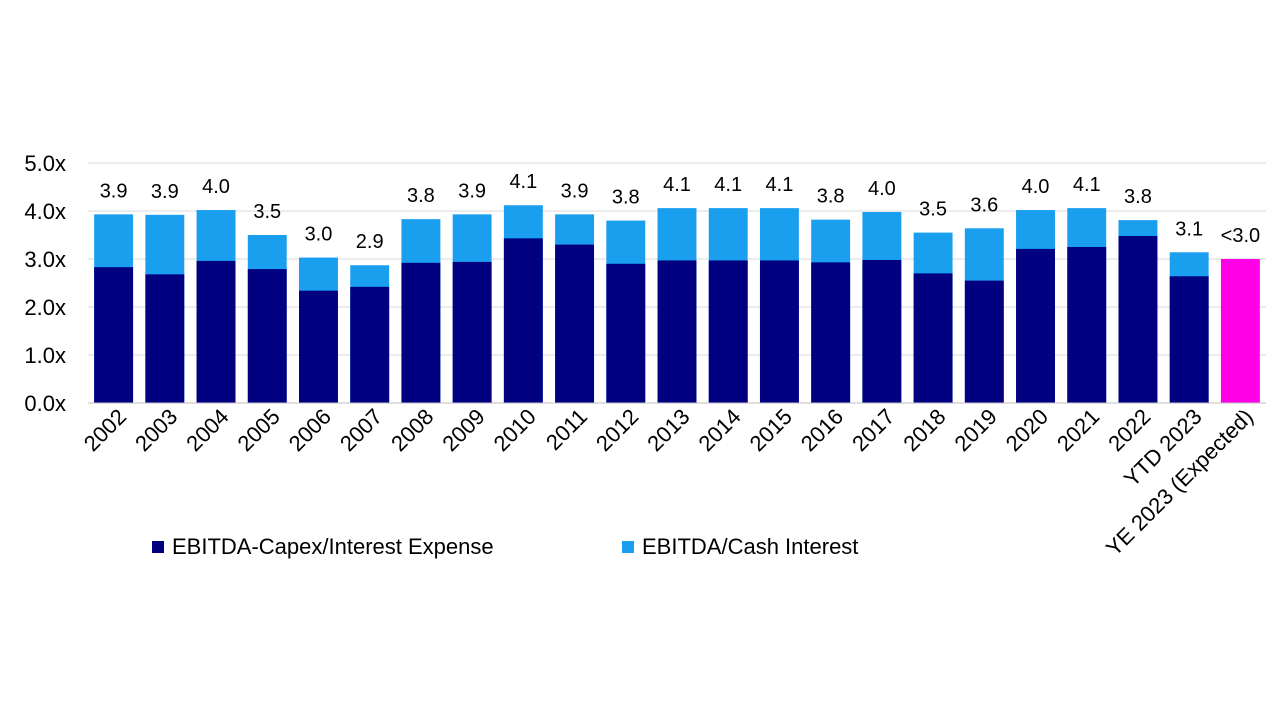  Describe the element at coordinates (1078, 430) in the screenshot. I see `x-tick-label: 2021` at that location.